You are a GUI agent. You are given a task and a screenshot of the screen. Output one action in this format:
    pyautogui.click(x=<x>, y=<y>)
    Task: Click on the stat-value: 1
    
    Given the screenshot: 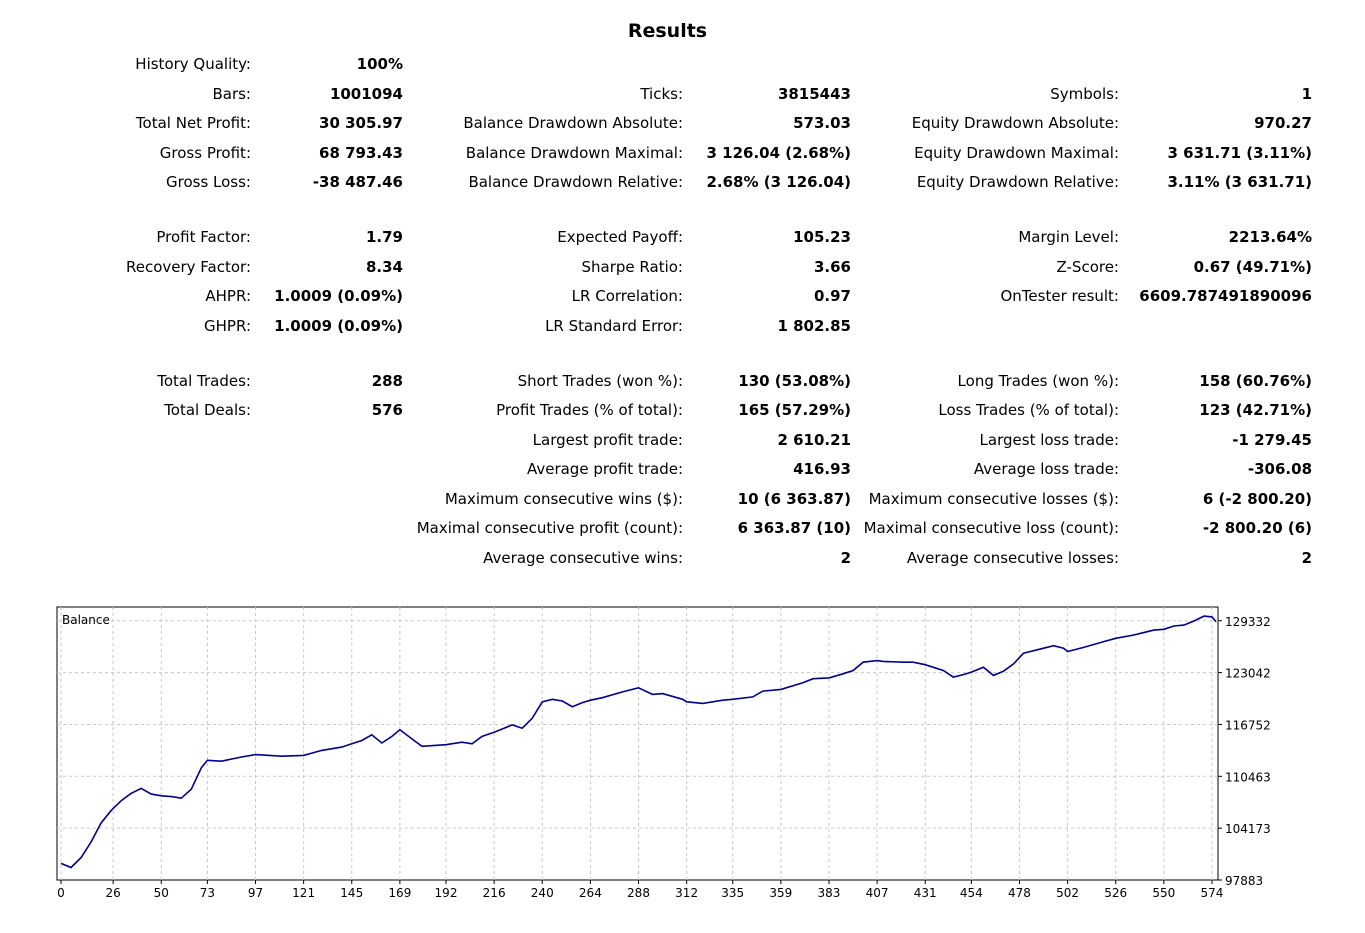 What is the action you would take?
    pyautogui.click(x=1306, y=94)
    